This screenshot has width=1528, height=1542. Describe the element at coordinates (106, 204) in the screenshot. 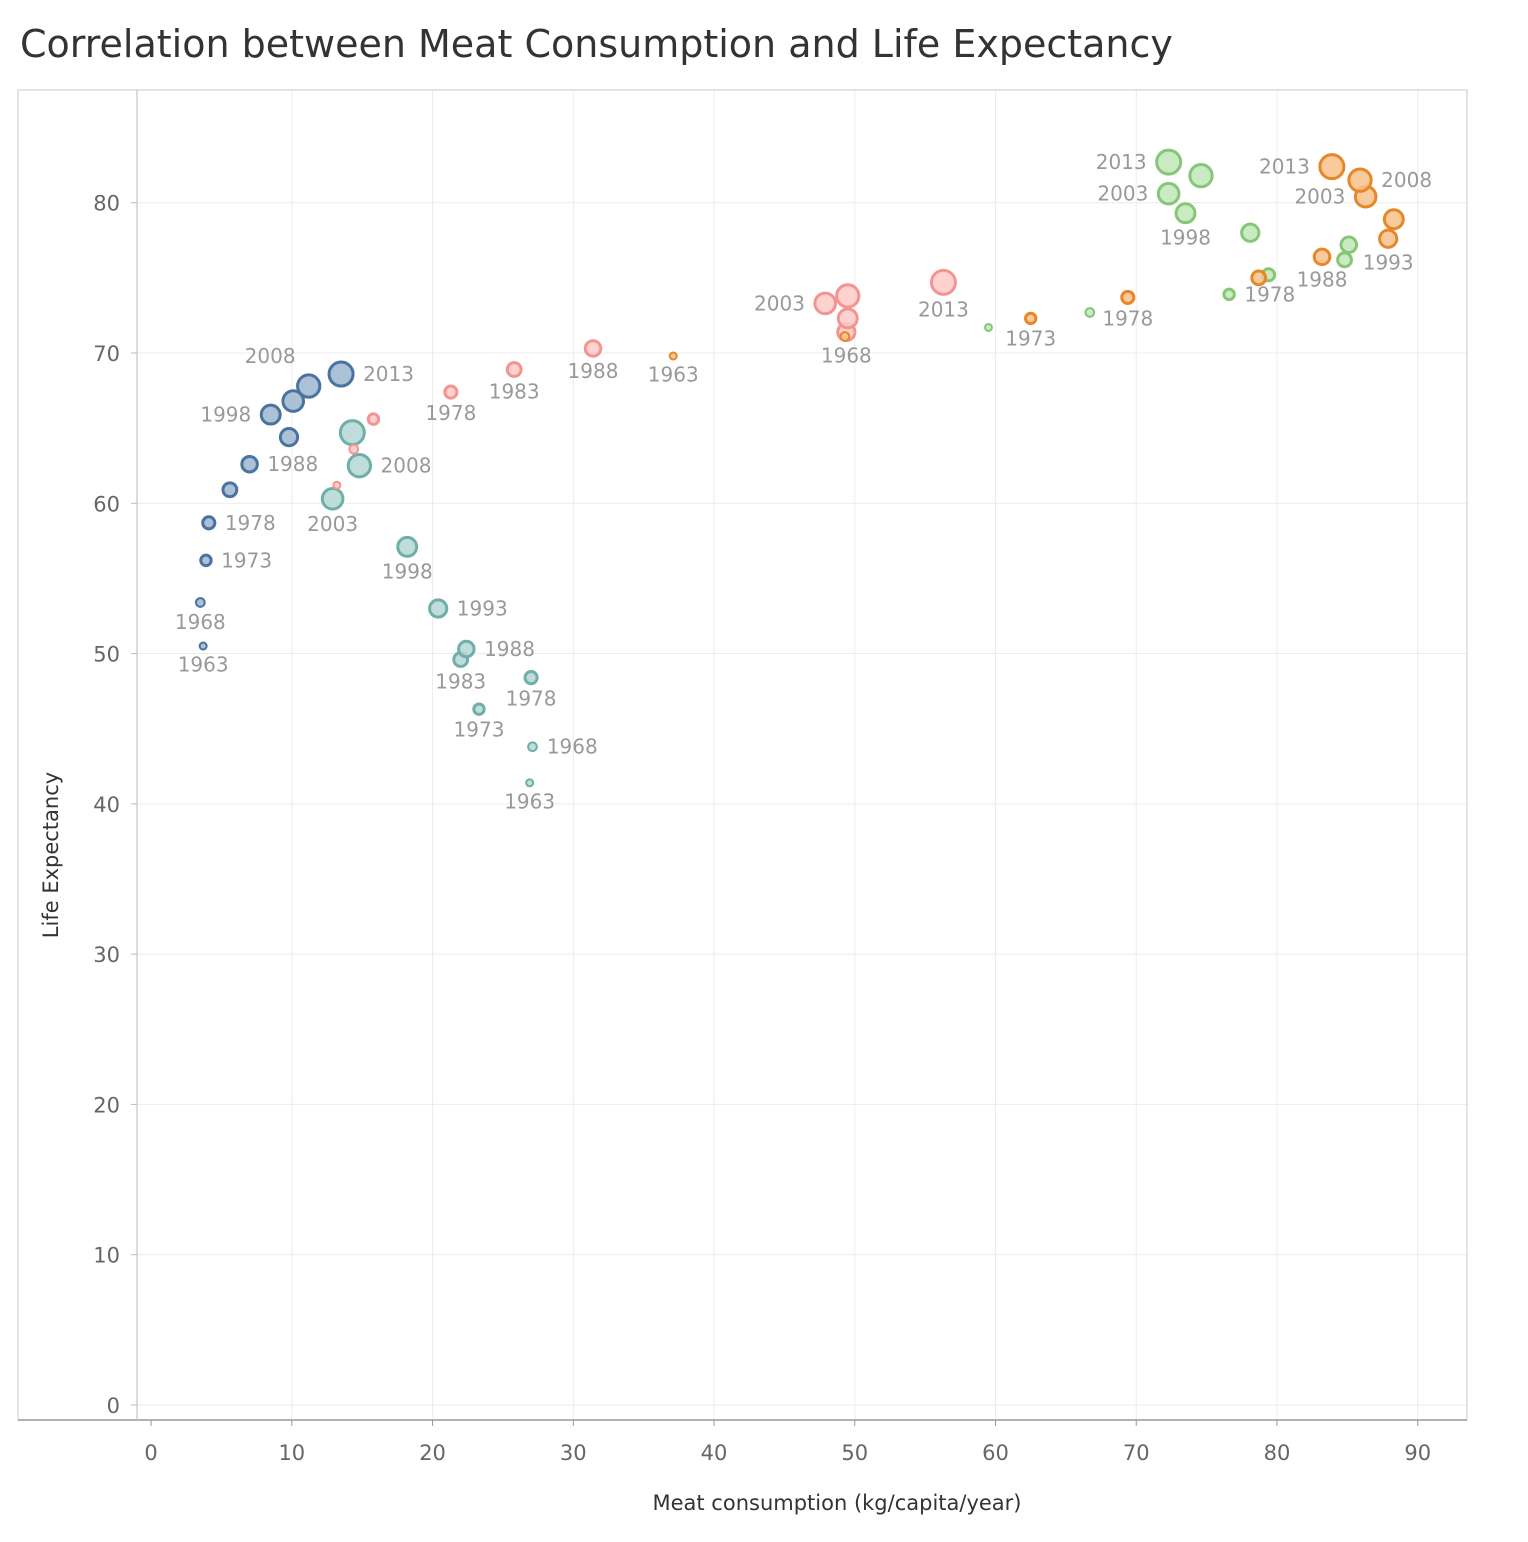

I see `y-tick-label: 80` at that location.